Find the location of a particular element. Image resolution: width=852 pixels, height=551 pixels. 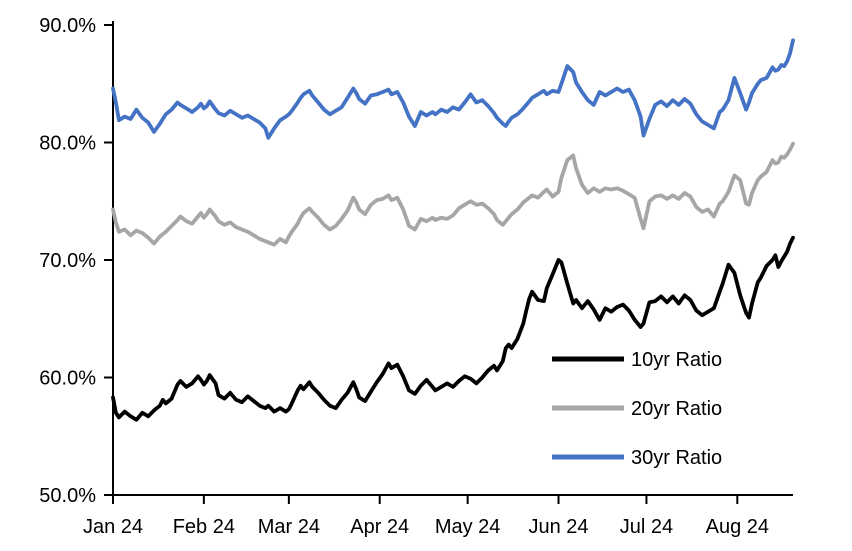

y-axis-tick-label: 50.0% is located at coordinates (67, 496).